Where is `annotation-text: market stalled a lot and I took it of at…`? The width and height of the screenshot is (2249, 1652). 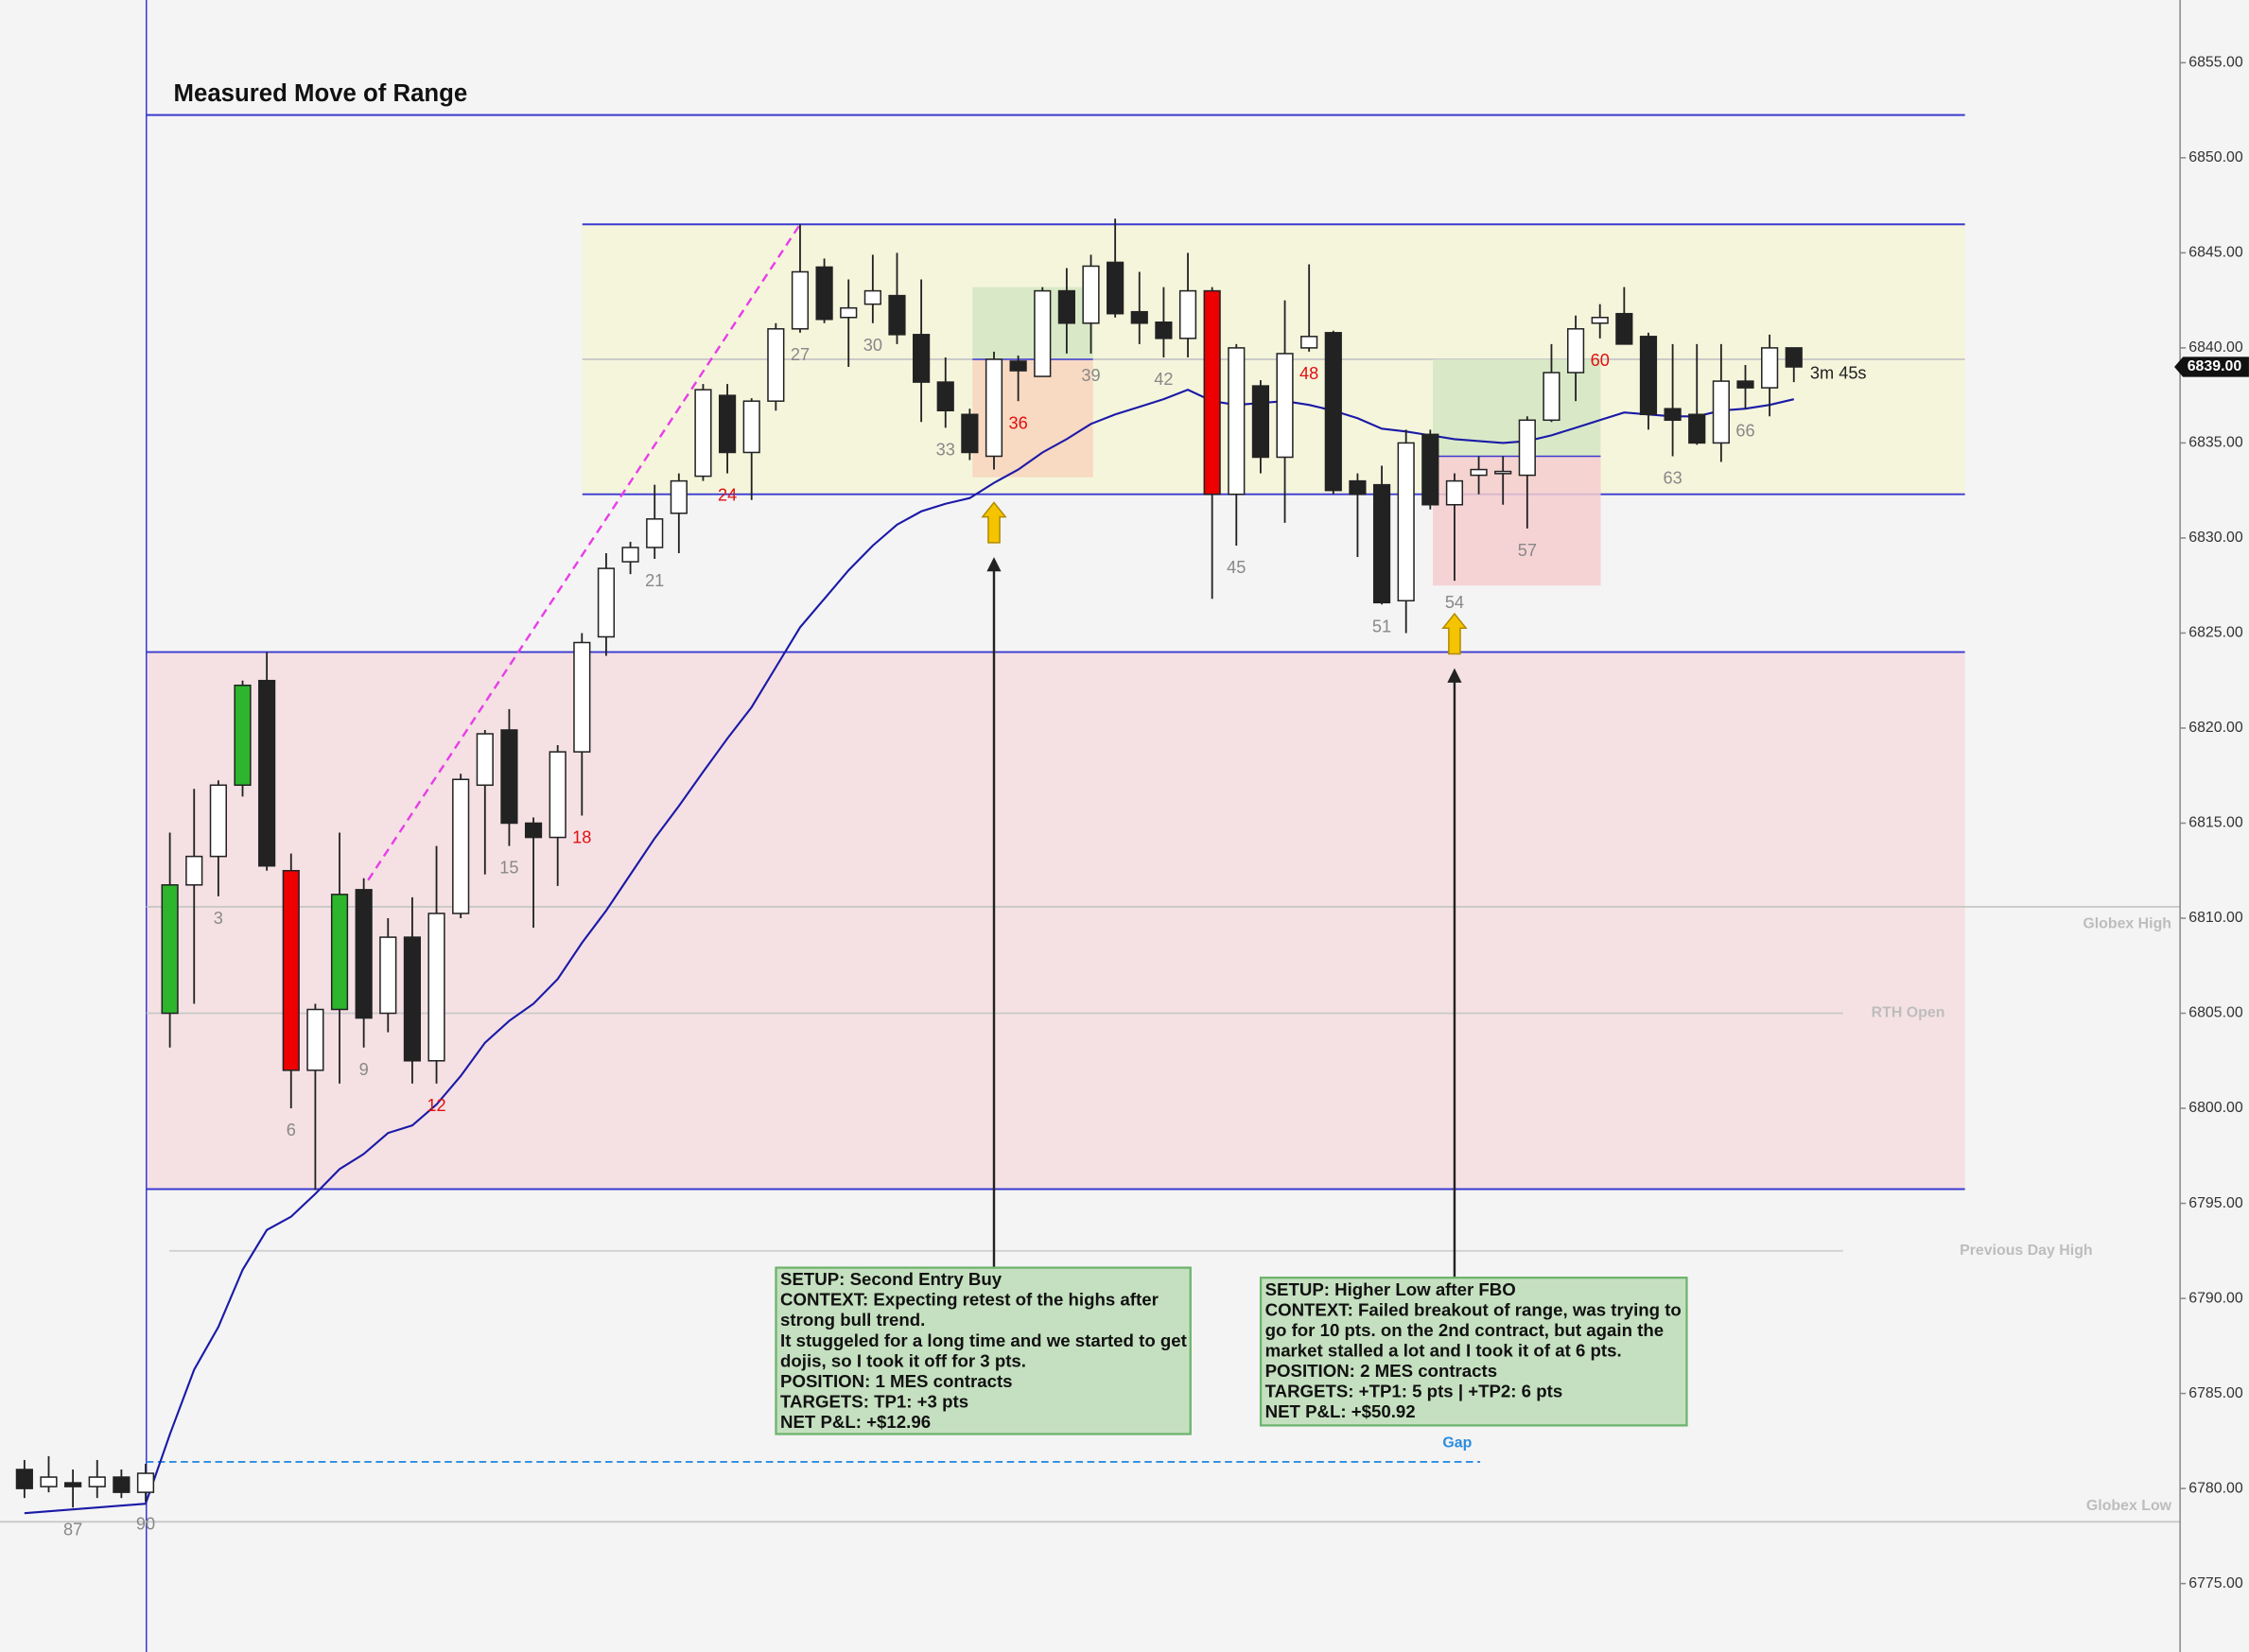 annotation-text: market stalled a lot and I took it of at… is located at coordinates (1444, 1350).